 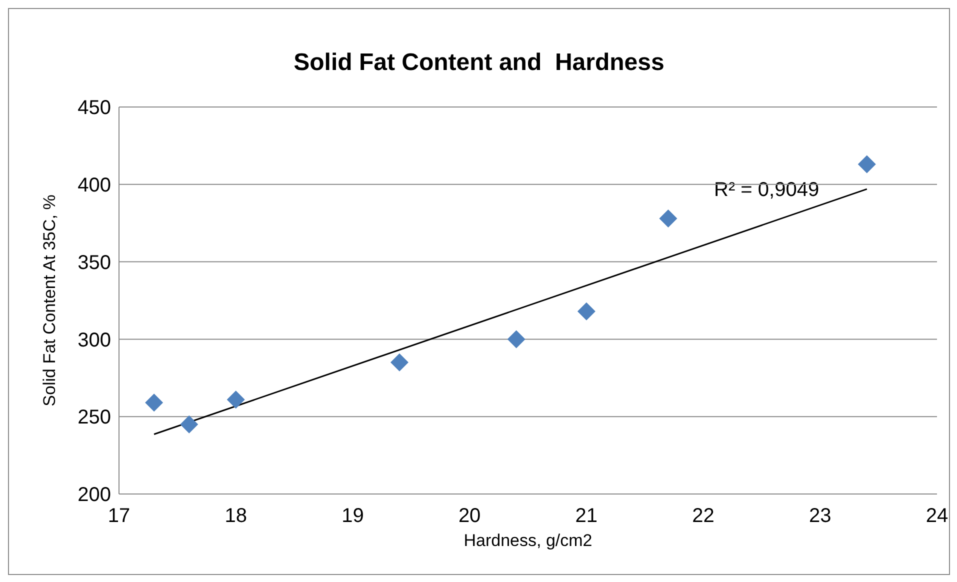 What do you see at coordinates (937, 516) in the screenshot?
I see `x-tick-label: 24` at bounding box center [937, 516].